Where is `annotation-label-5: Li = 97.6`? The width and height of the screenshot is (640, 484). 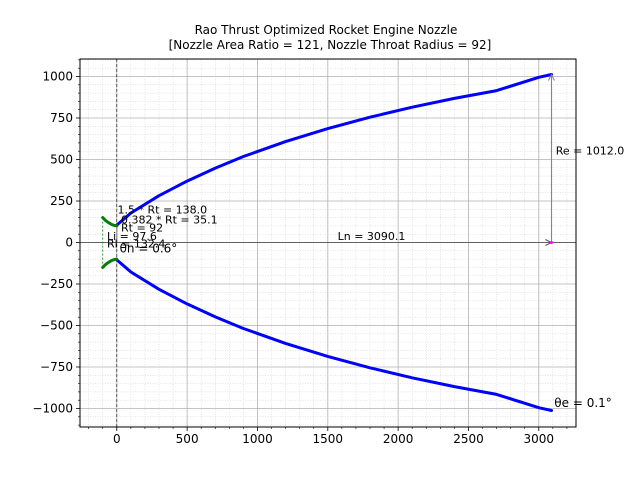
annotation-label-5: Li = 97.6 is located at coordinates (132, 236).